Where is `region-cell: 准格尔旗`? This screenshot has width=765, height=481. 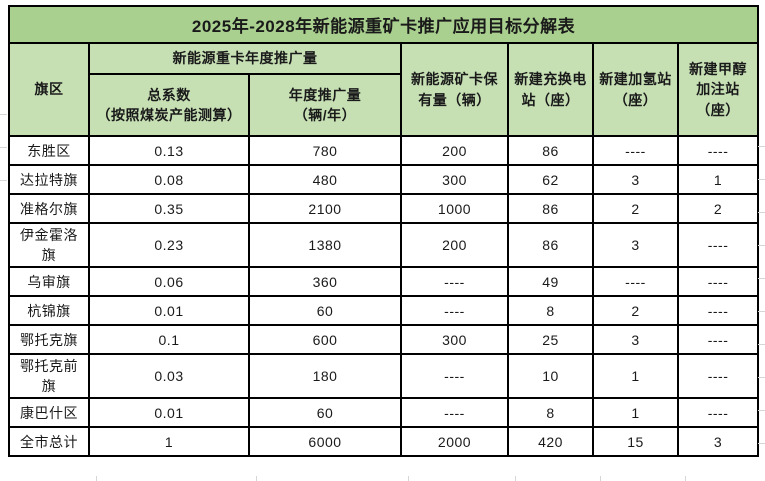
region-cell: 准格尔旗 is located at coordinates (49, 208).